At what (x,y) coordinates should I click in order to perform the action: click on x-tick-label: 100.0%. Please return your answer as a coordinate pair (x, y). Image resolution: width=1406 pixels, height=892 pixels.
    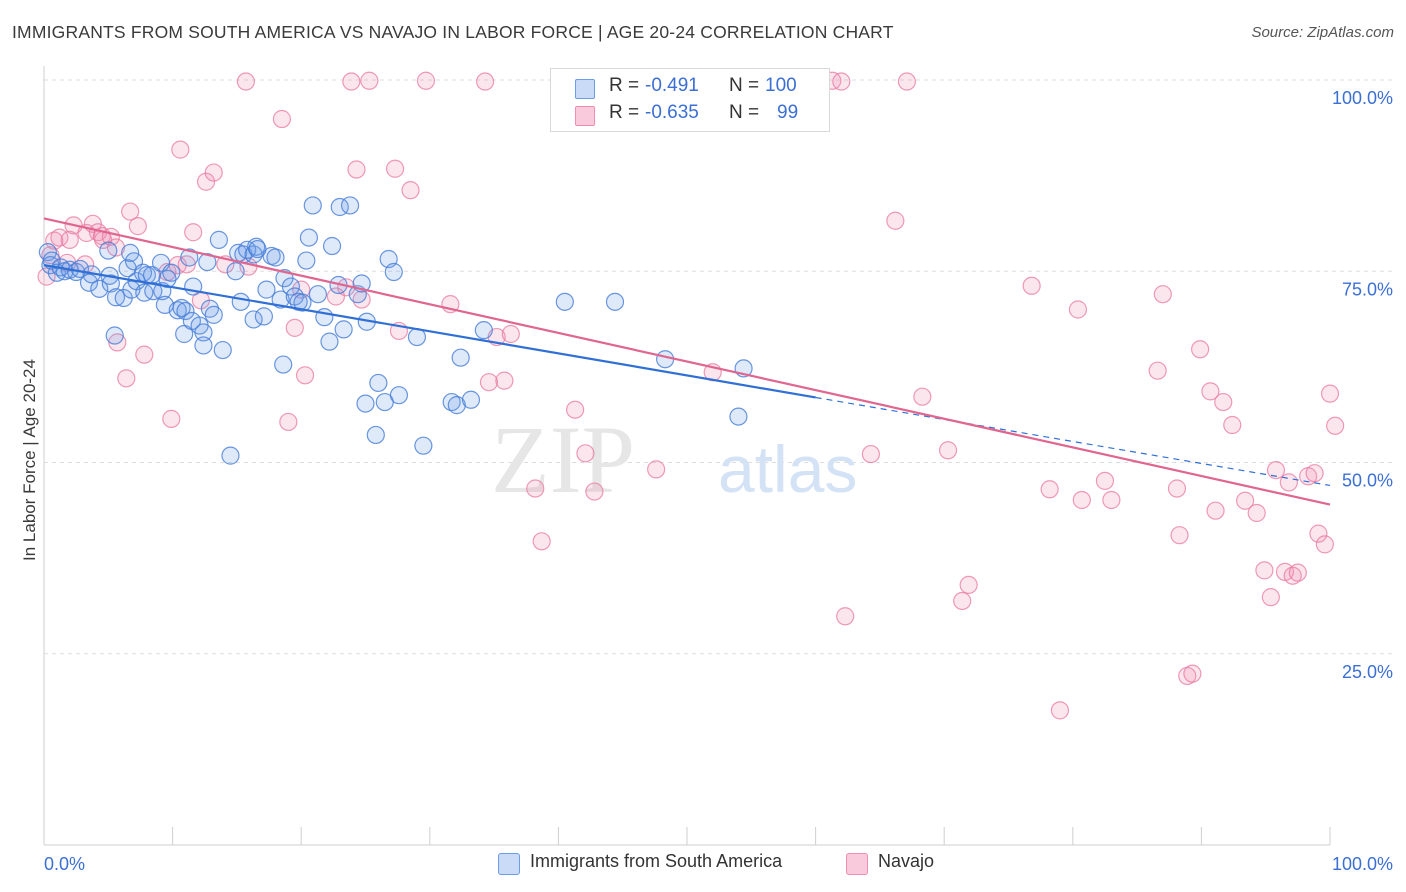
    Looking at the image, I should click on (1362, 864).